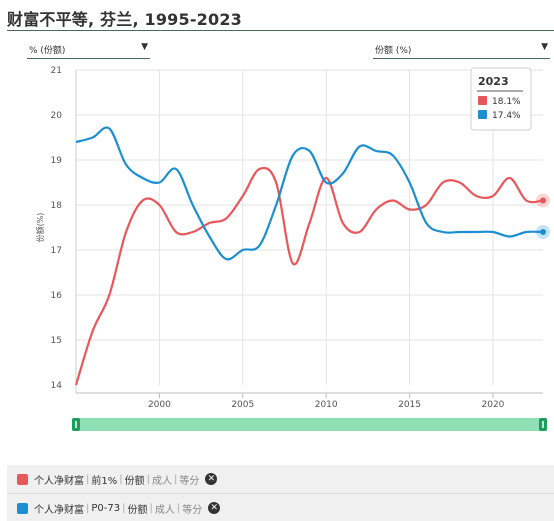  I want to click on unit-dropdown: % (份额) ▼, so click(88, 50).